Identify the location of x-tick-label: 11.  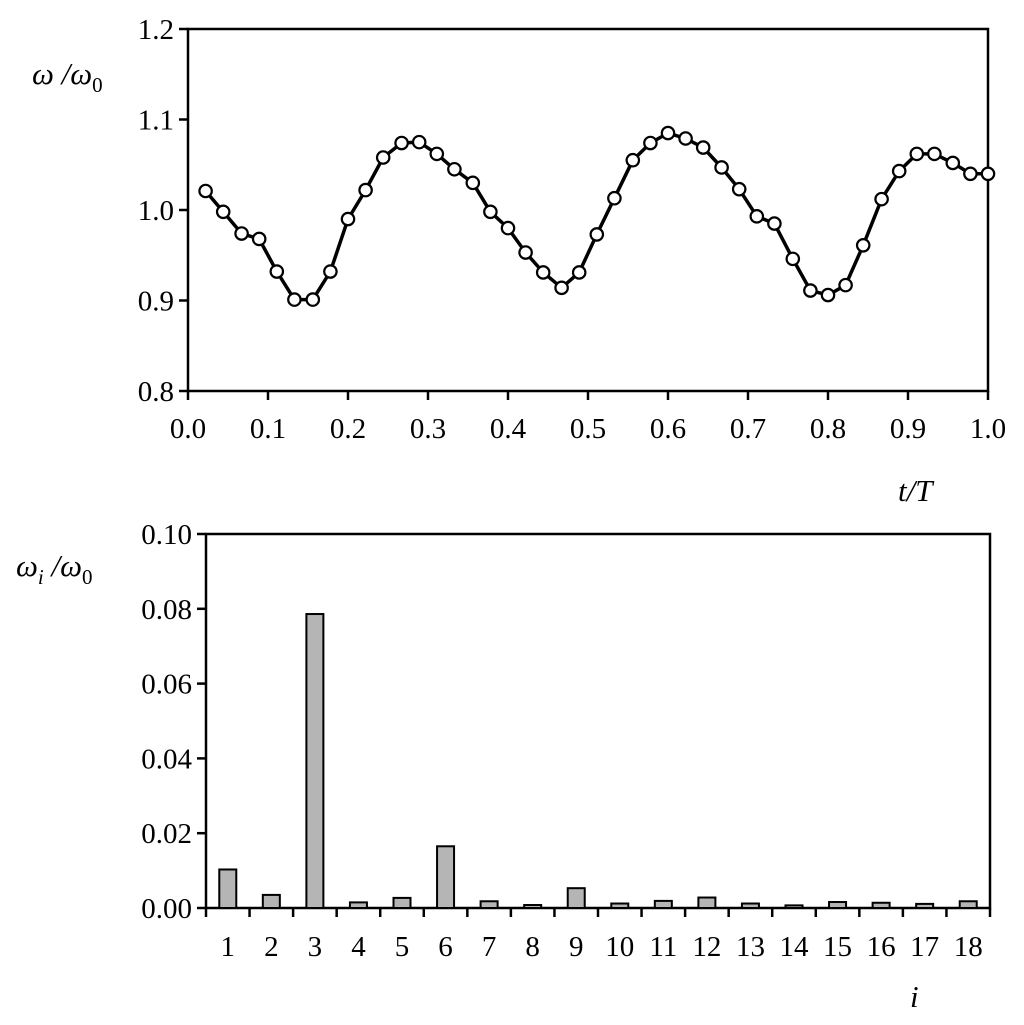
(663, 947).